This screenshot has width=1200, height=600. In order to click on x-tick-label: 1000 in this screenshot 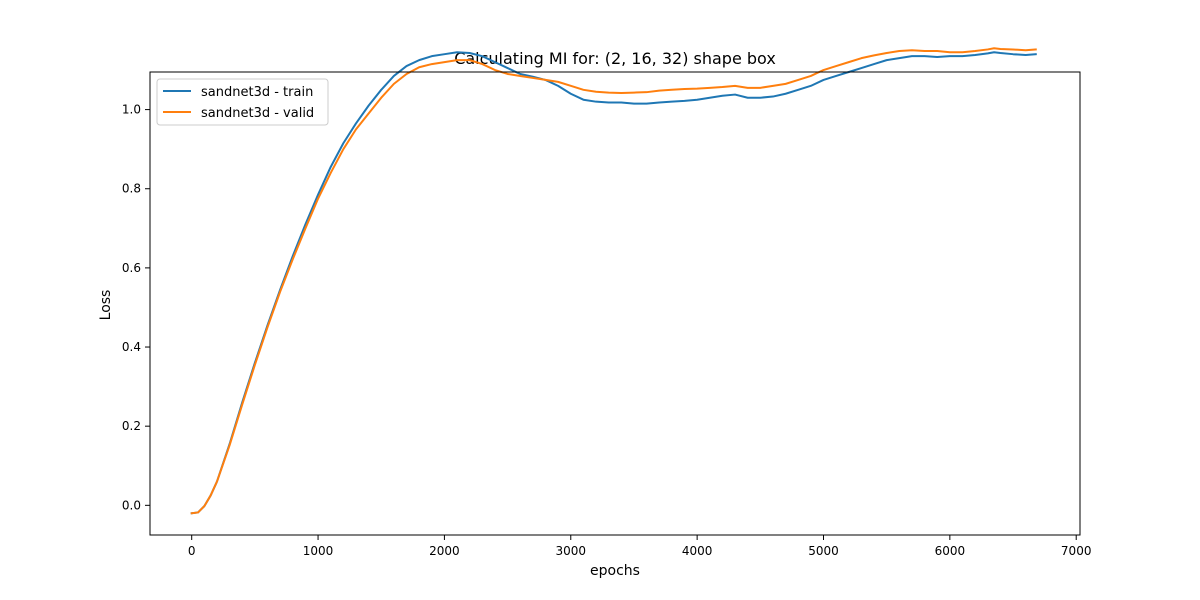, I will do `click(318, 551)`.